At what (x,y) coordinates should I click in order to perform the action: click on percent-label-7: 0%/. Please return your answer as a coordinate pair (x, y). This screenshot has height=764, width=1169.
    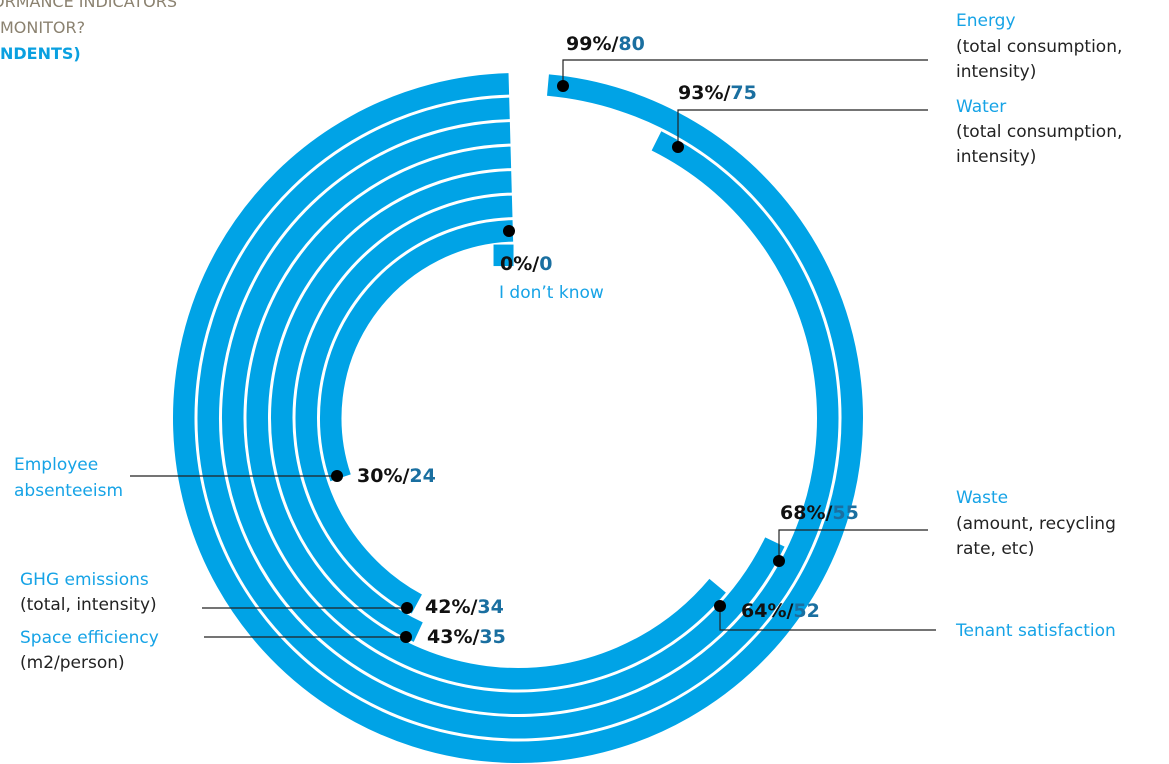
    Looking at the image, I should click on (519, 264).